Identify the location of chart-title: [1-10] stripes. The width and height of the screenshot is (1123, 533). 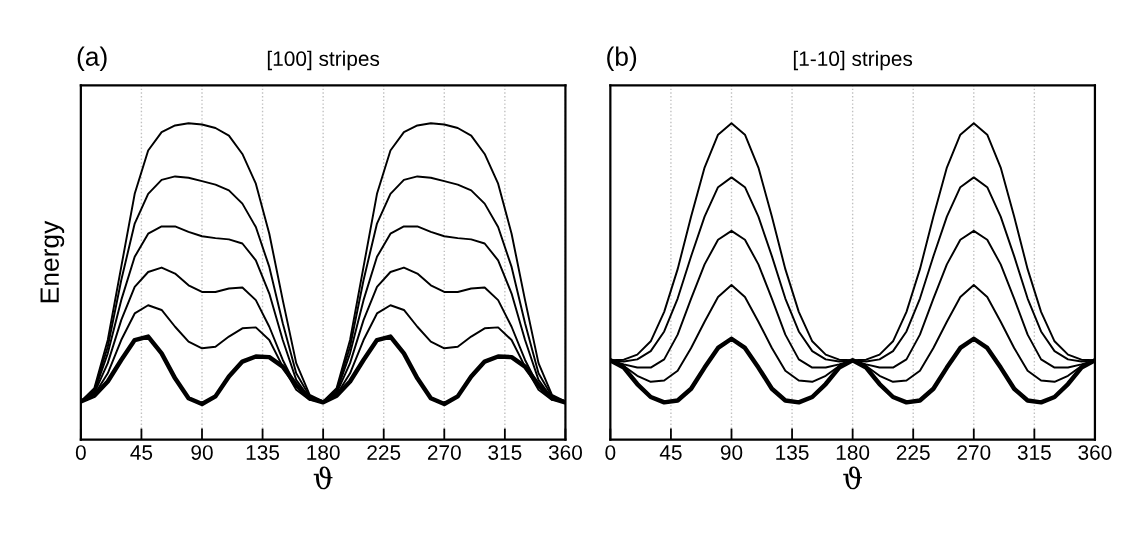
(853, 60).